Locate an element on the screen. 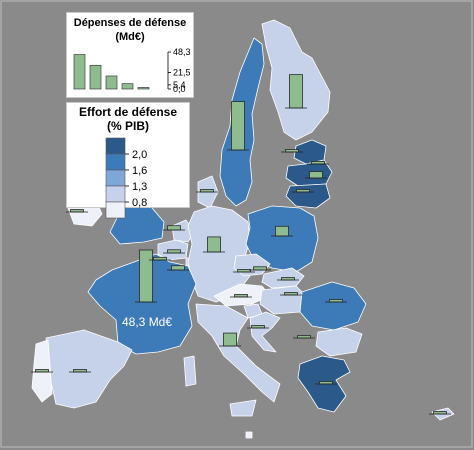  effort-class-label: 1,6 is located at coordinates (139, 171).